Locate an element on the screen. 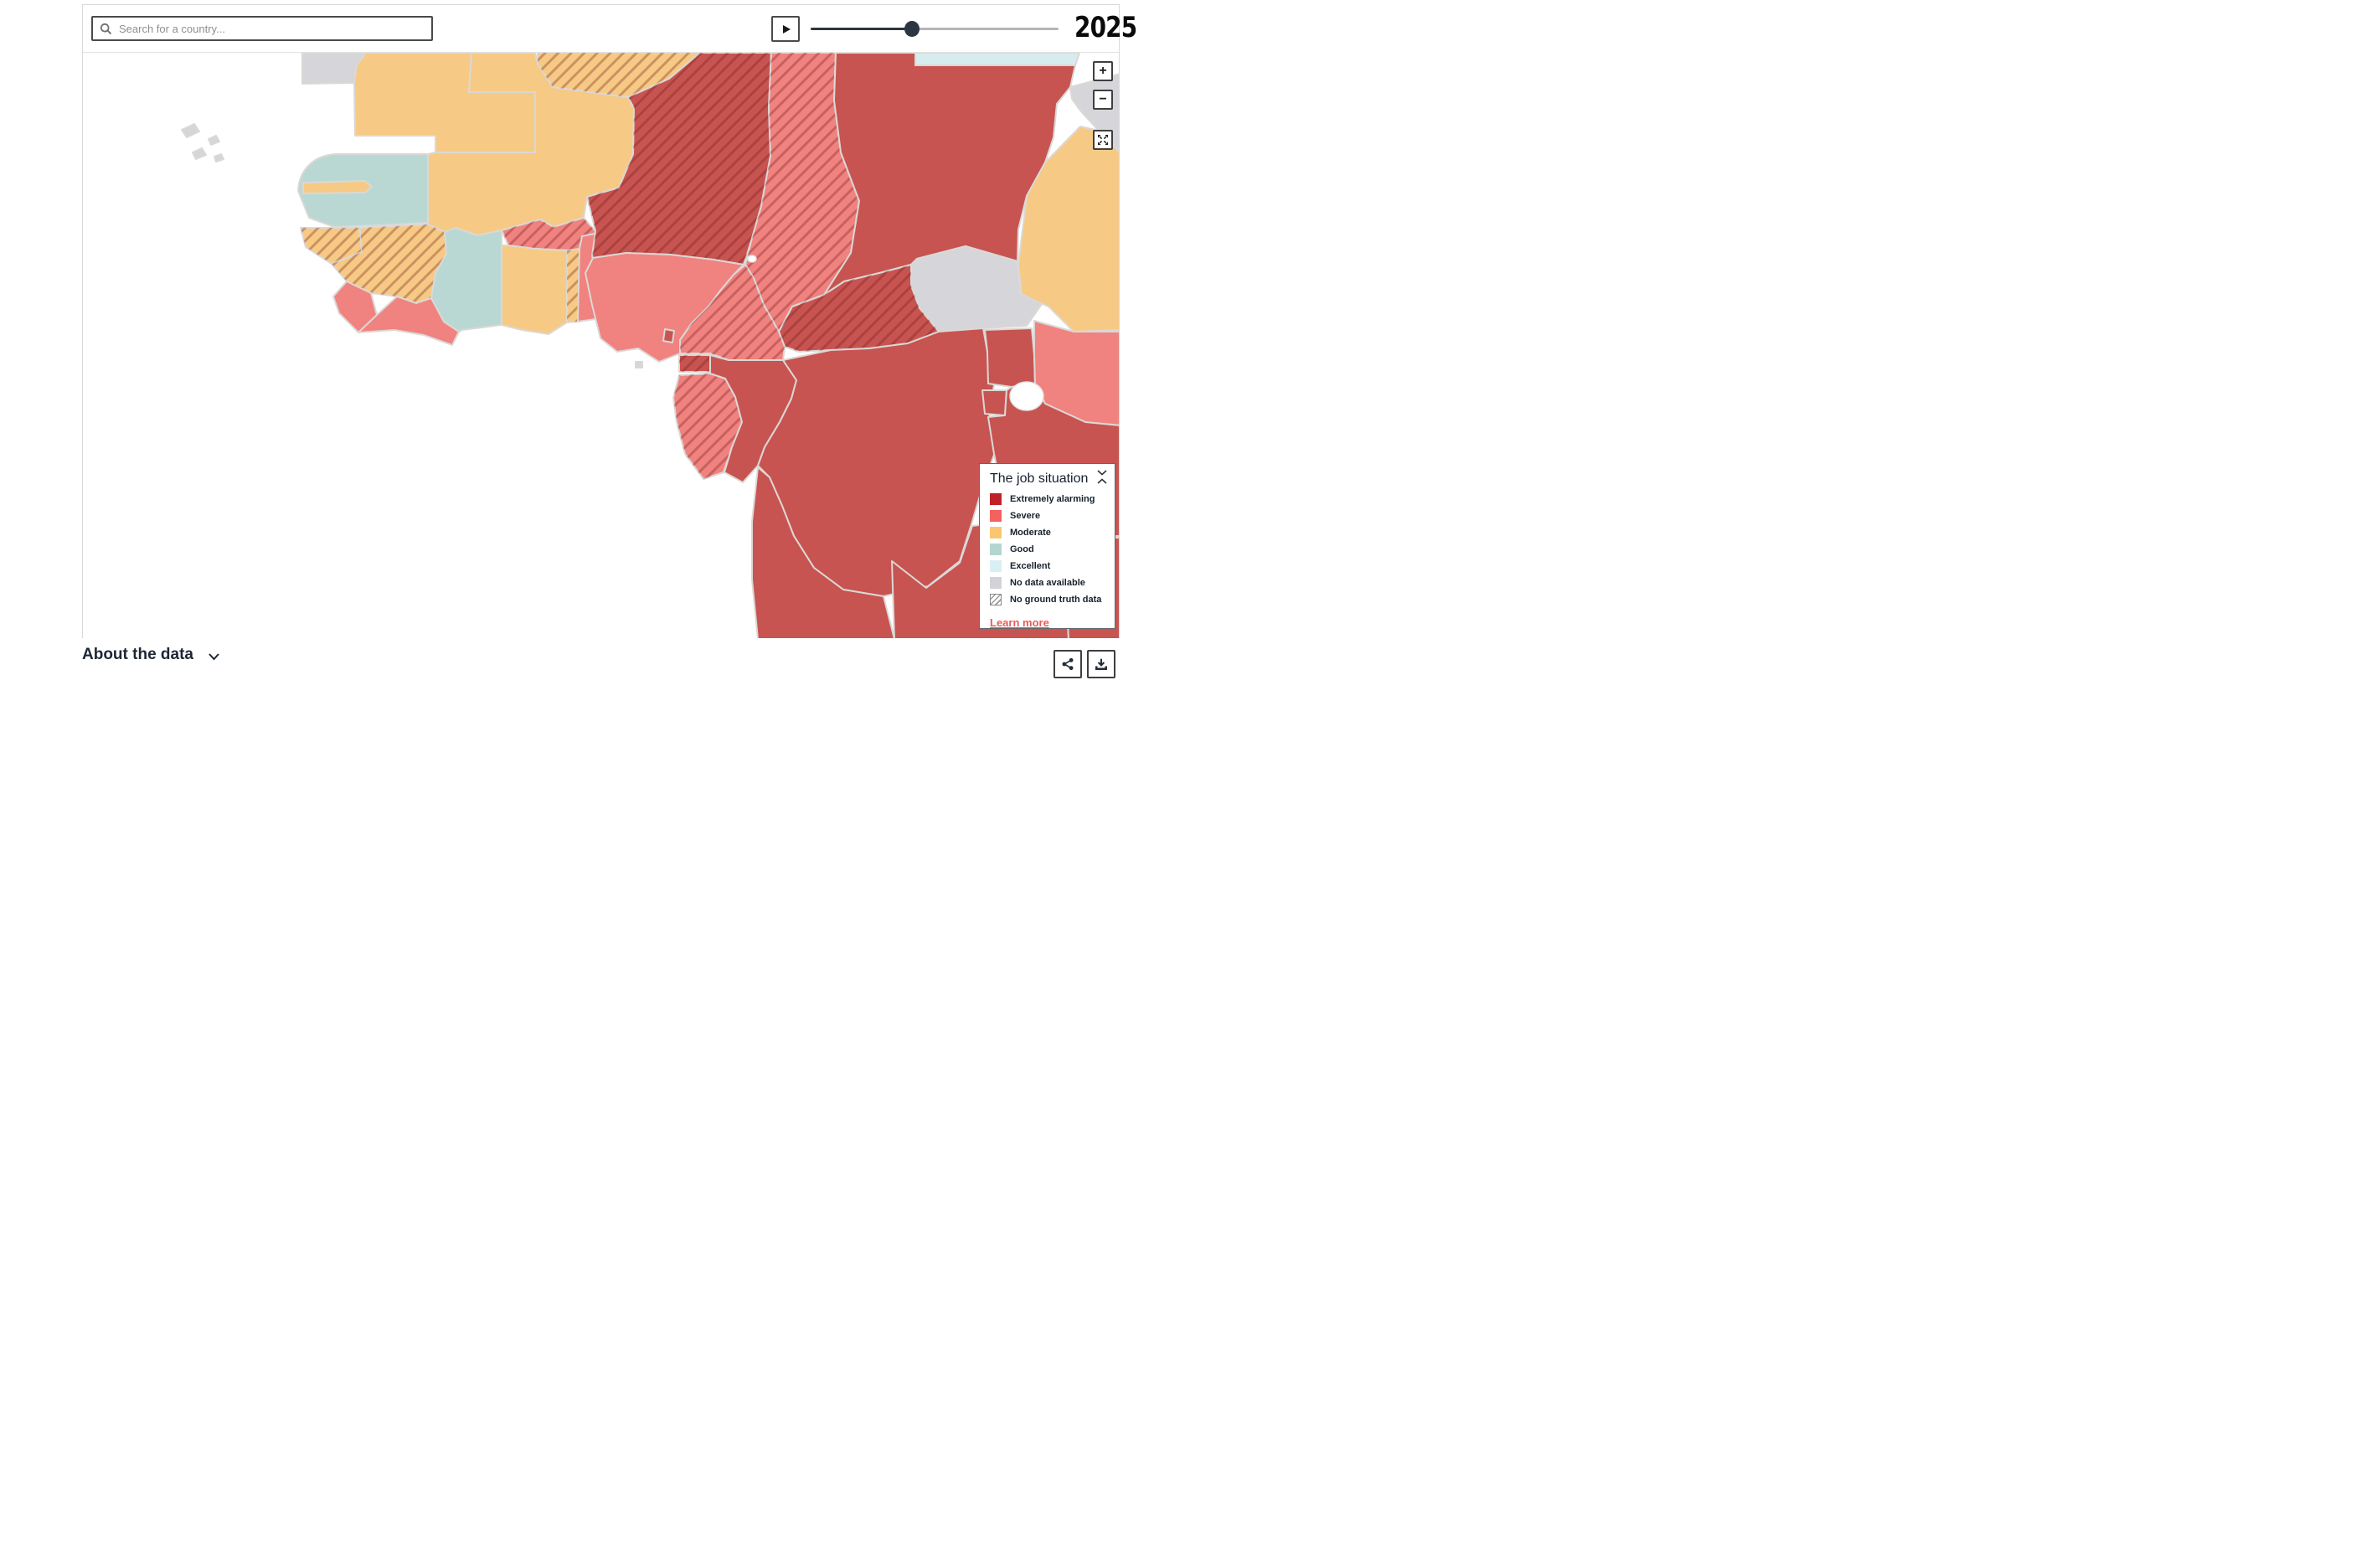 This screenshot has height=1551, width=2380. legend-item-good: Good is located at coordinates (1047, 549).